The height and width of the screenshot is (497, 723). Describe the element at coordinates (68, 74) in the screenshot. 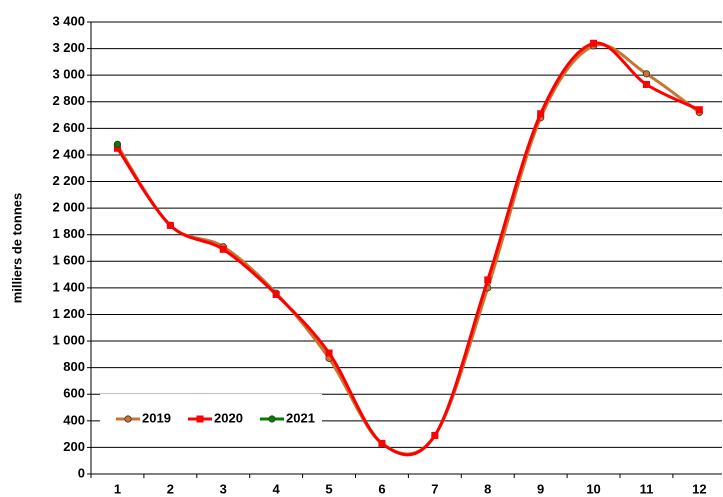

I see `y-tick-label: 3 000` at that location.